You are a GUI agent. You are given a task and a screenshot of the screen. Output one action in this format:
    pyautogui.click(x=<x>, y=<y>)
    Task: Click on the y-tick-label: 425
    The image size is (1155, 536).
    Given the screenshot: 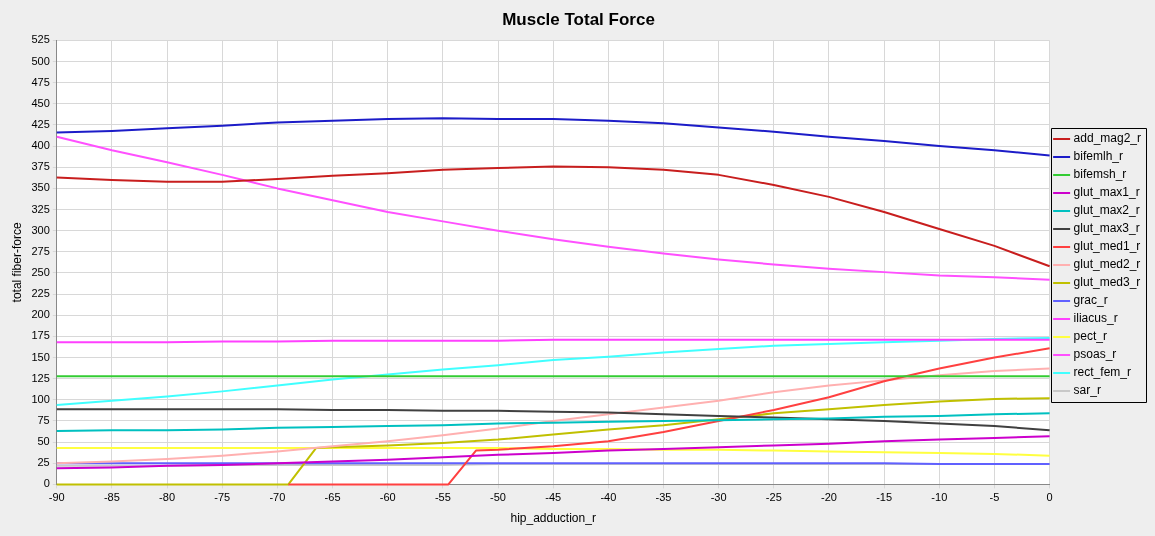 What is the action you would take?
    pyautogui.click(x=40, y=124)
    